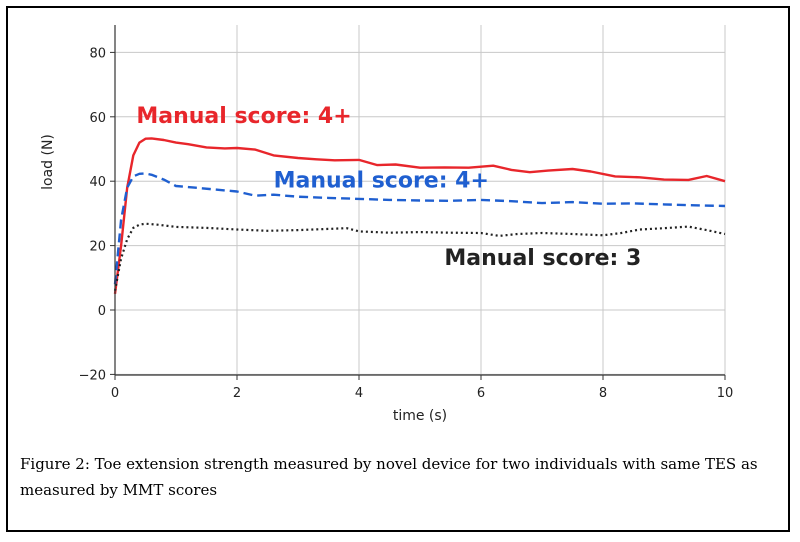  I want to click on x-tick-label: 10, so click(725, 393).